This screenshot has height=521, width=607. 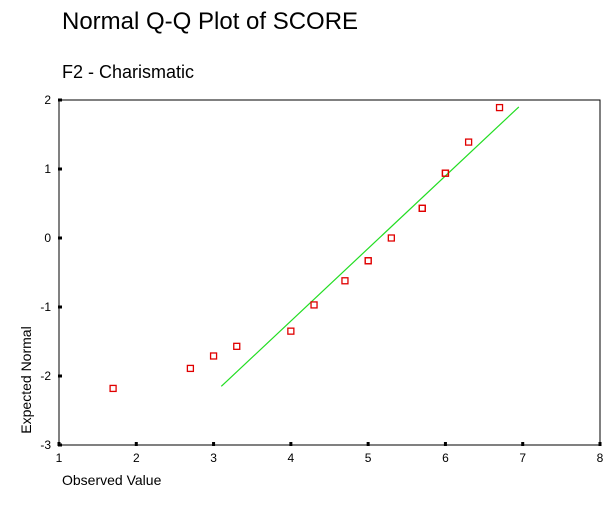 I want to click on y-tick-label: -1, so click(x=45, y=307).